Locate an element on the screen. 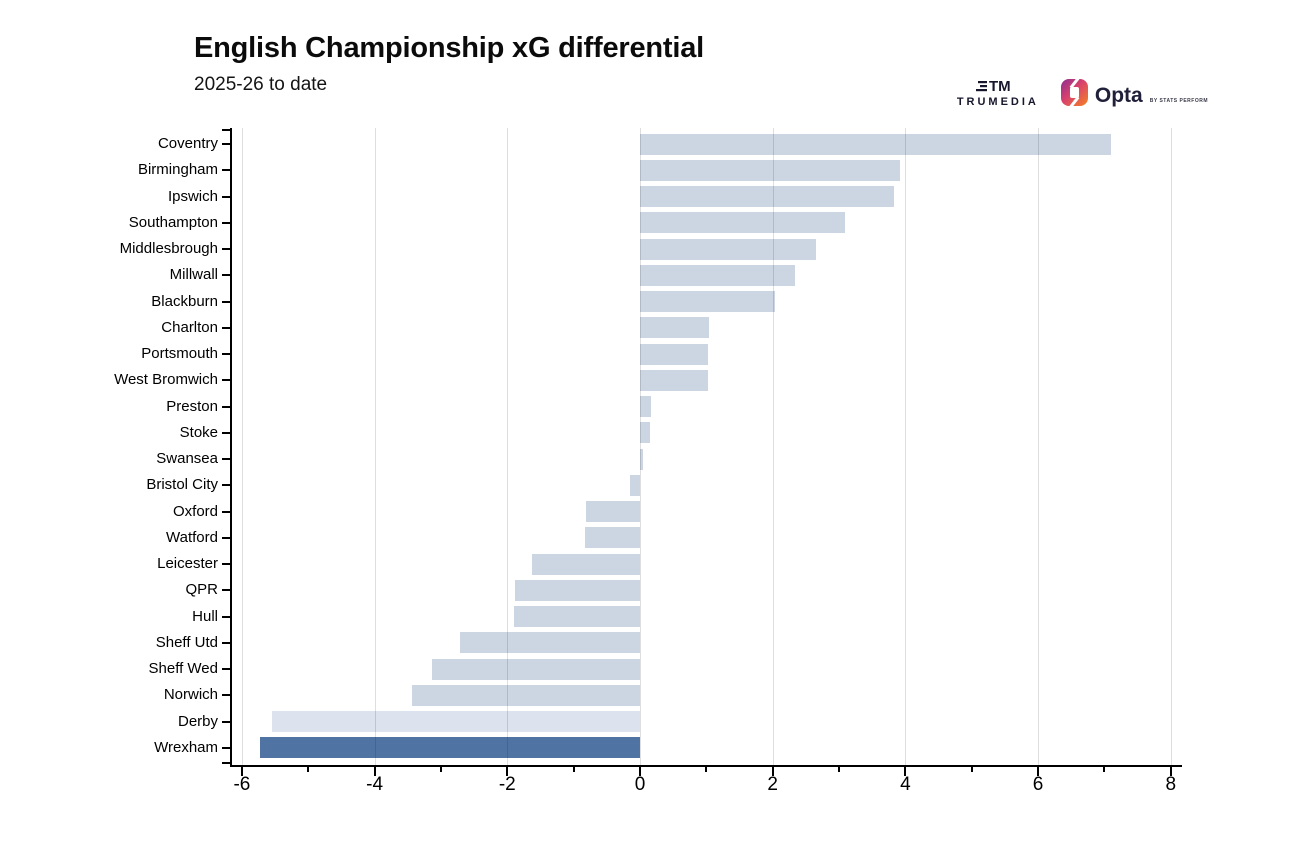 This screenshot has width=1296, height=864. team-label: Sheff Utd is located at coordinates (186, 642).